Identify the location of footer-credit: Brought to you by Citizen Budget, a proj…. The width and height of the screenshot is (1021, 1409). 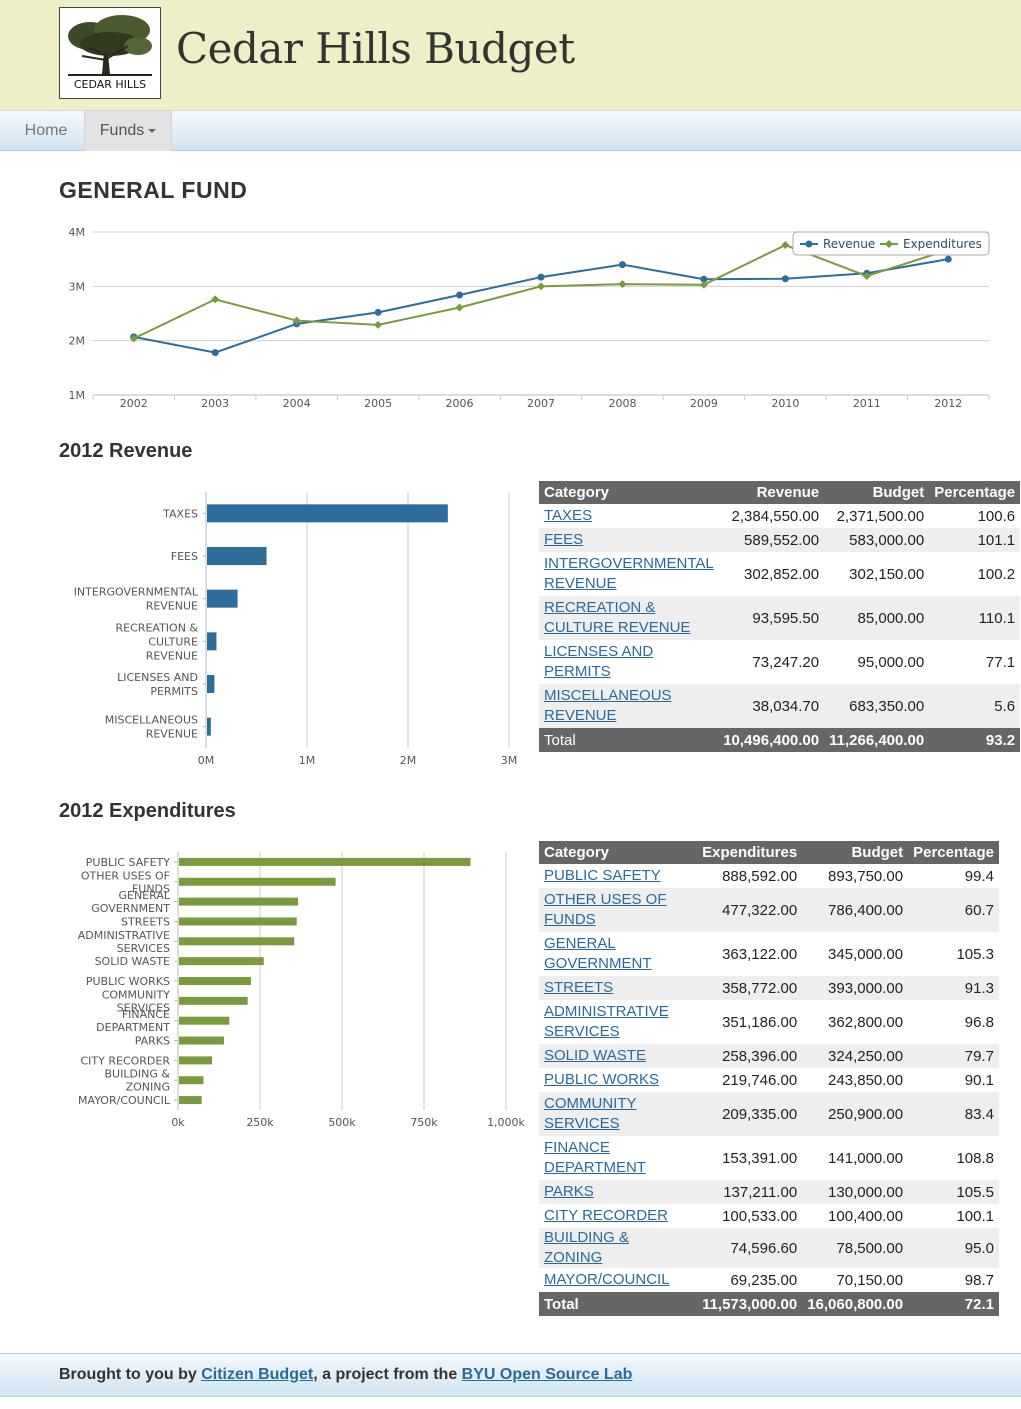
(345, 1375).